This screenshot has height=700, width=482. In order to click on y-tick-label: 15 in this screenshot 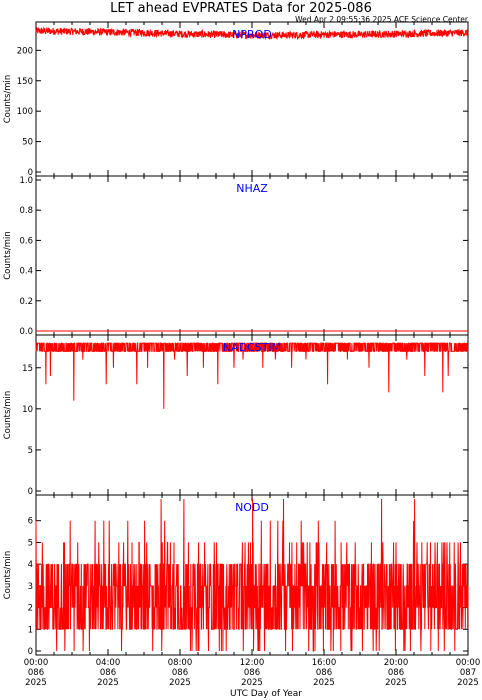, I will do `click(27, 369)`.